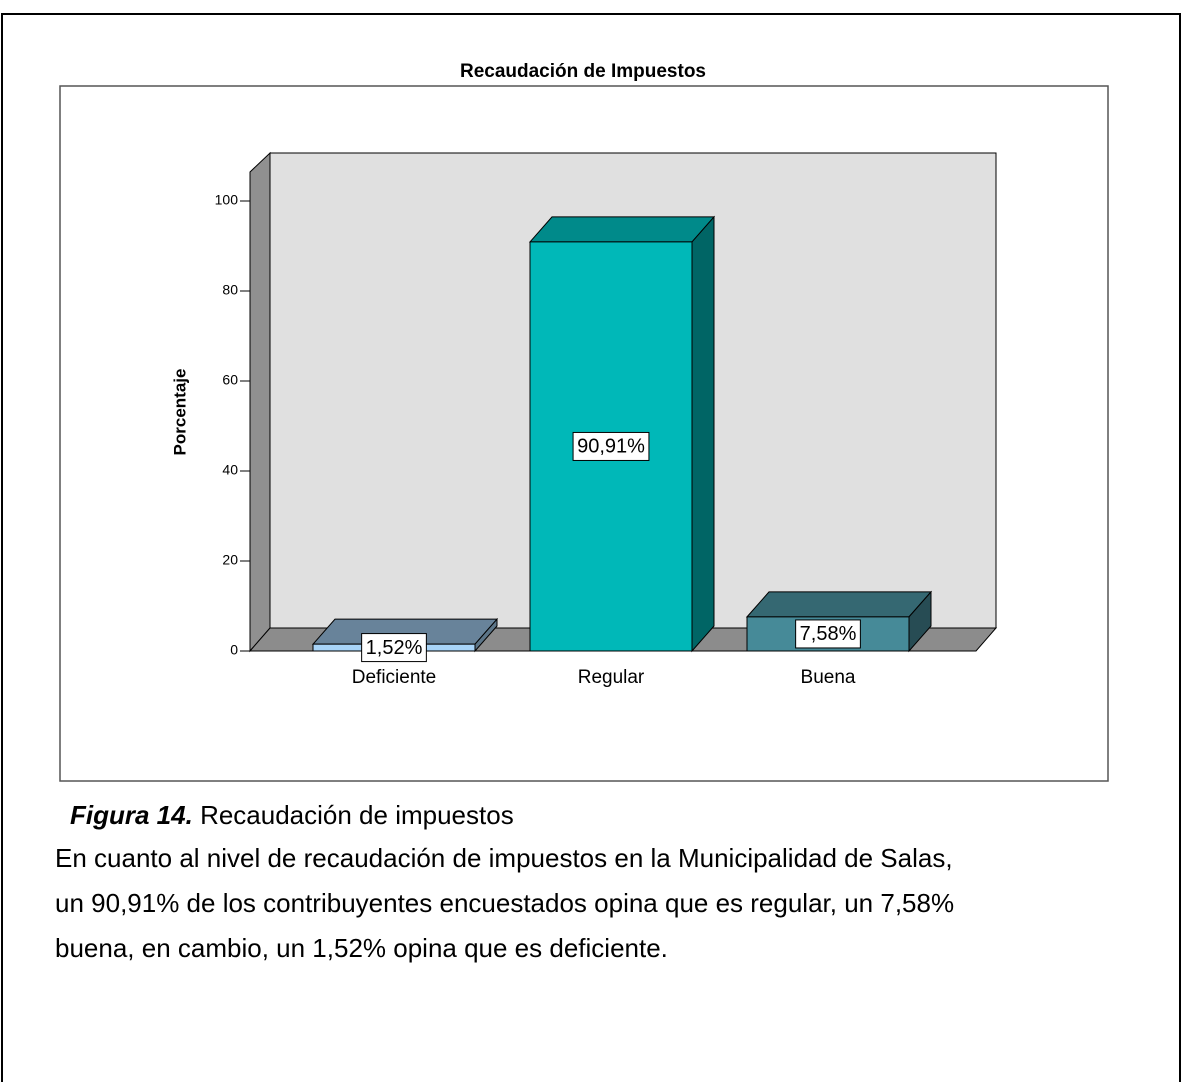 The height and width of the screenshot is (1082, 1187). Describe the element at coordinates (131, 815) in the screenshot. I see `caption-label: Figura 14.` at that location.